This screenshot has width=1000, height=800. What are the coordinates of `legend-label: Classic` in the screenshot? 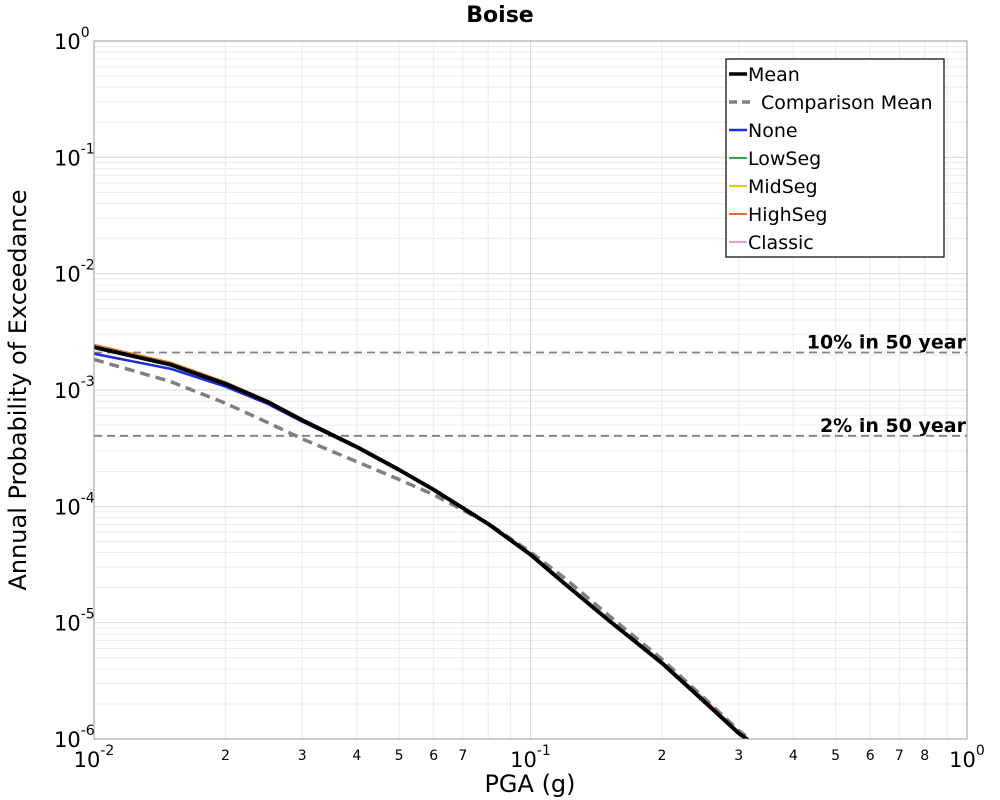 It's located at (781, 243).